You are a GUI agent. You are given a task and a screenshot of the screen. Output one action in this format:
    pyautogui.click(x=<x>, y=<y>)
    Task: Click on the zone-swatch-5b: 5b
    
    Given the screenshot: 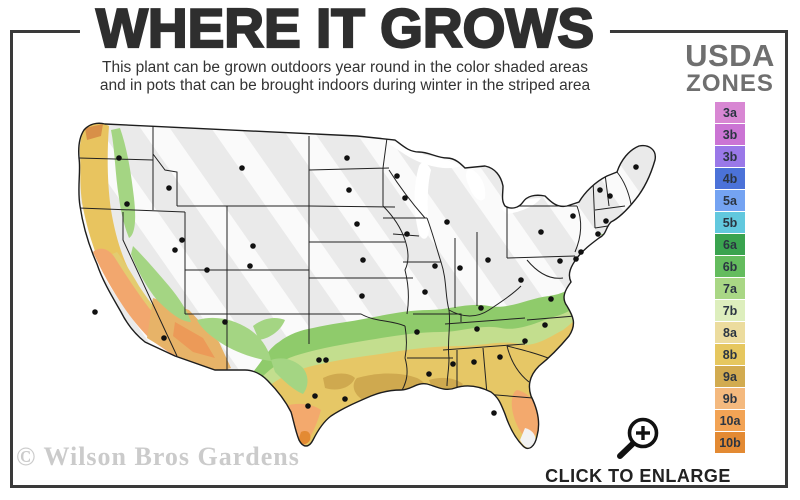 What is the action you would take?
    pyautogui.click(x=730, y=222)
    